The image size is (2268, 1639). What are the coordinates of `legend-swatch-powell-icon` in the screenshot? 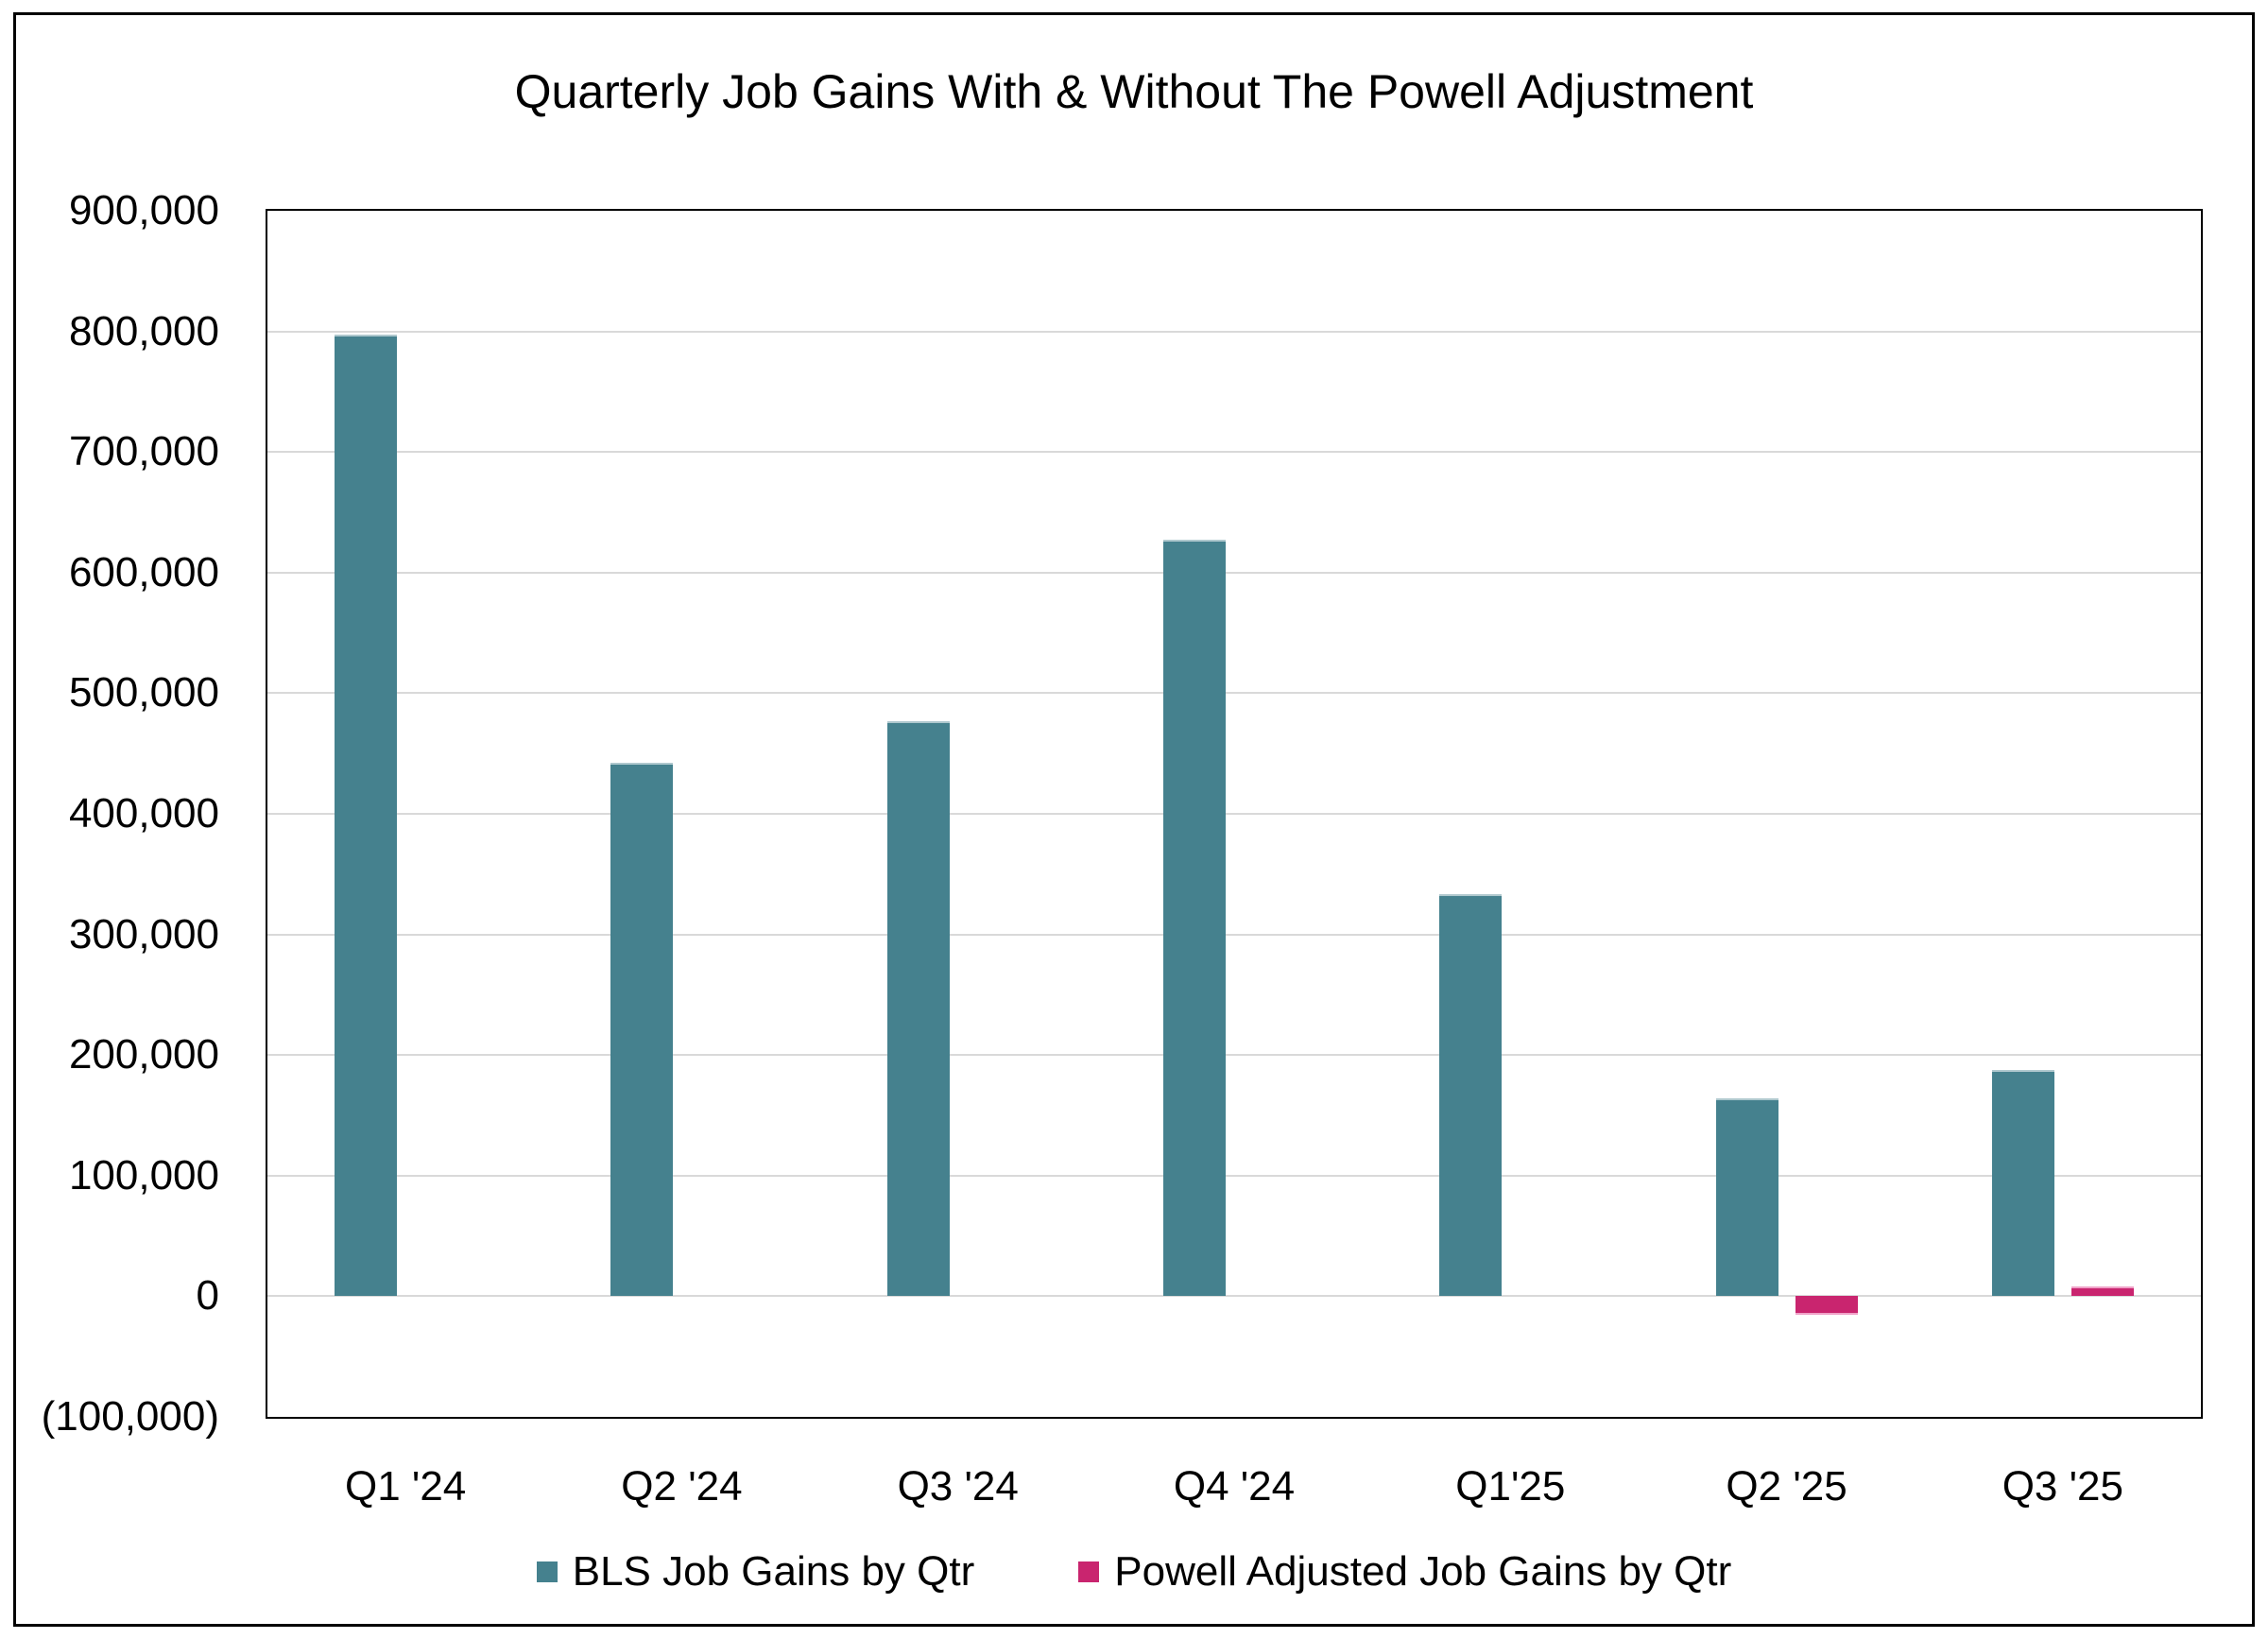 It's located at (1089, 1572).